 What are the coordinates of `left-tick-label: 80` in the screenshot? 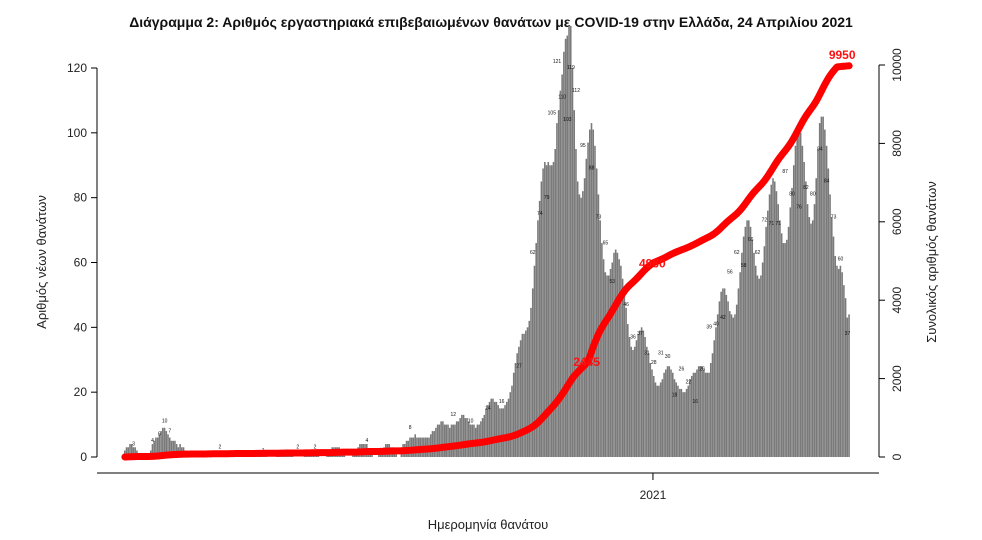 It's located at (81, 198).